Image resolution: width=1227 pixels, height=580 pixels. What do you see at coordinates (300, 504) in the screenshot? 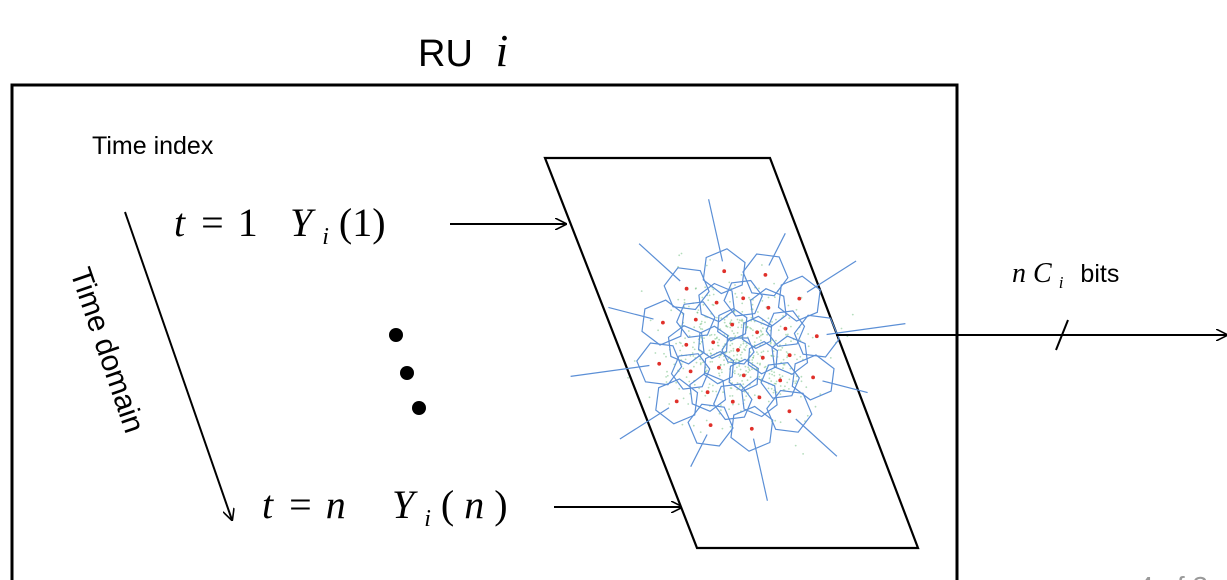
I see `row-last-equals: =` at bounding box center [300, 504].